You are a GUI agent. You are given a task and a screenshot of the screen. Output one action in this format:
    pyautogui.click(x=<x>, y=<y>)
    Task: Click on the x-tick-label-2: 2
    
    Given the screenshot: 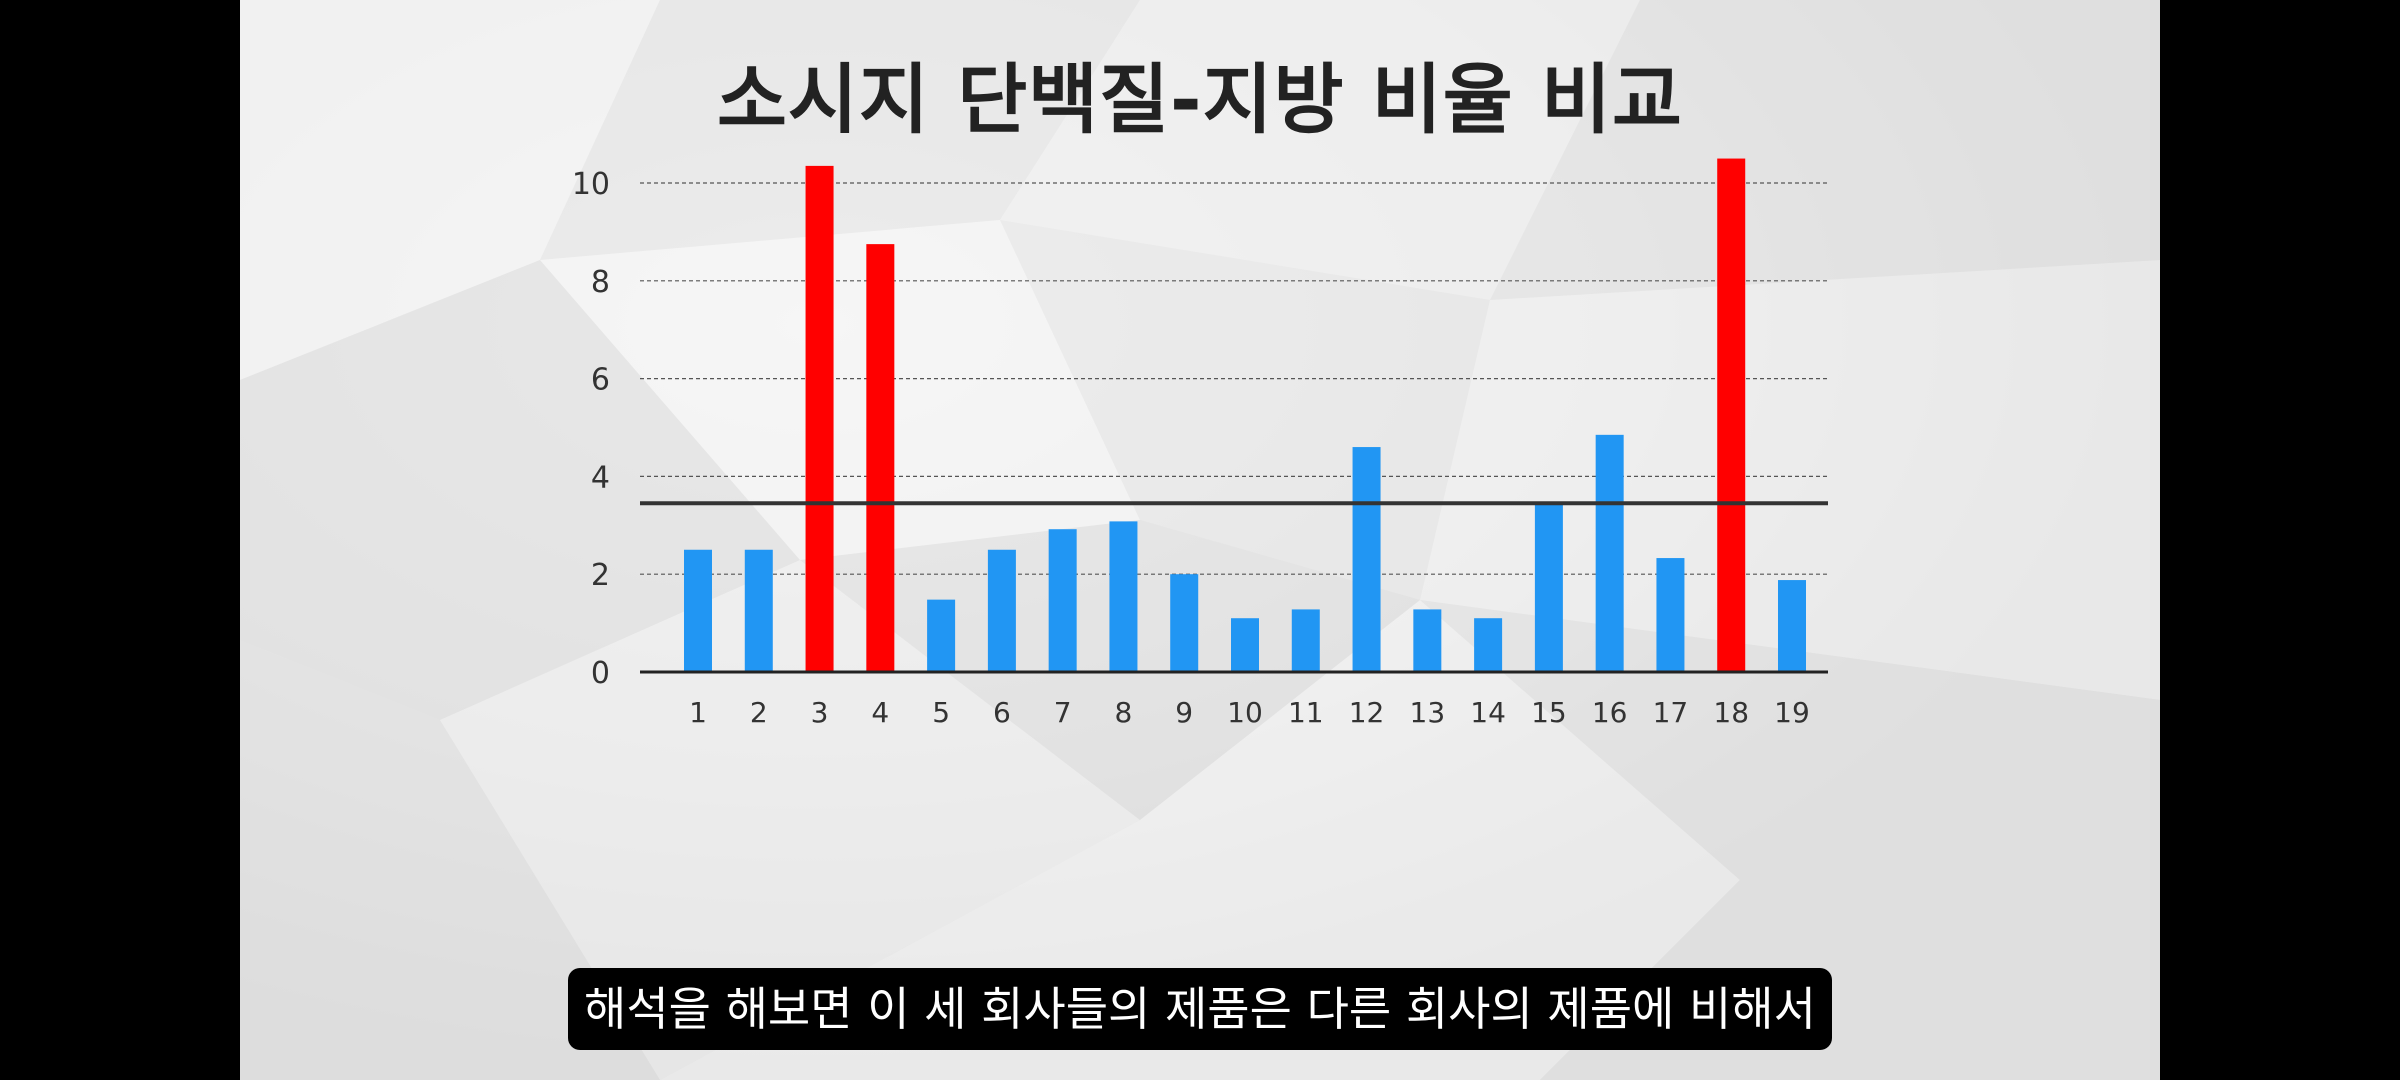 What is the action you would take?
    pyautogui.click(x=759, y=712)
    